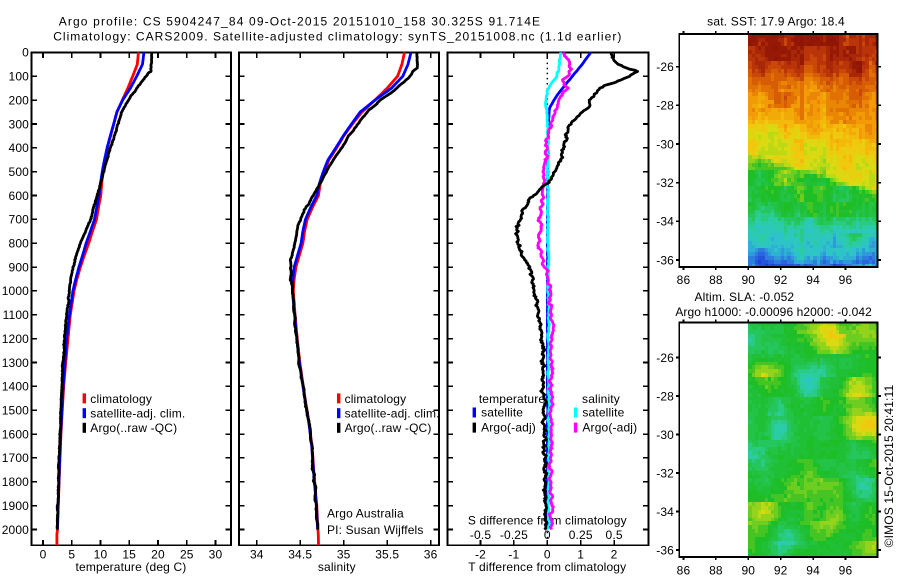 This screenshot has width=900, height=580. Describe the element at coordinates (387, 555) in the screenshot. I see `svg-text: 35.5` at that location.